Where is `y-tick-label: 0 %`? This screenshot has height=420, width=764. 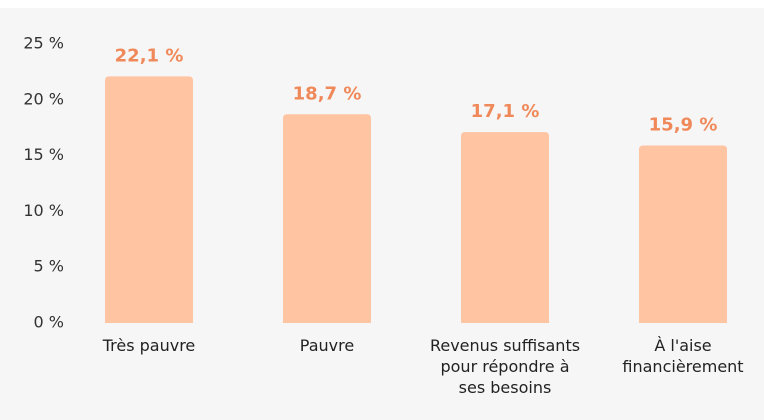
y-tick-label: 0 % is located at coordinates (49, 322).